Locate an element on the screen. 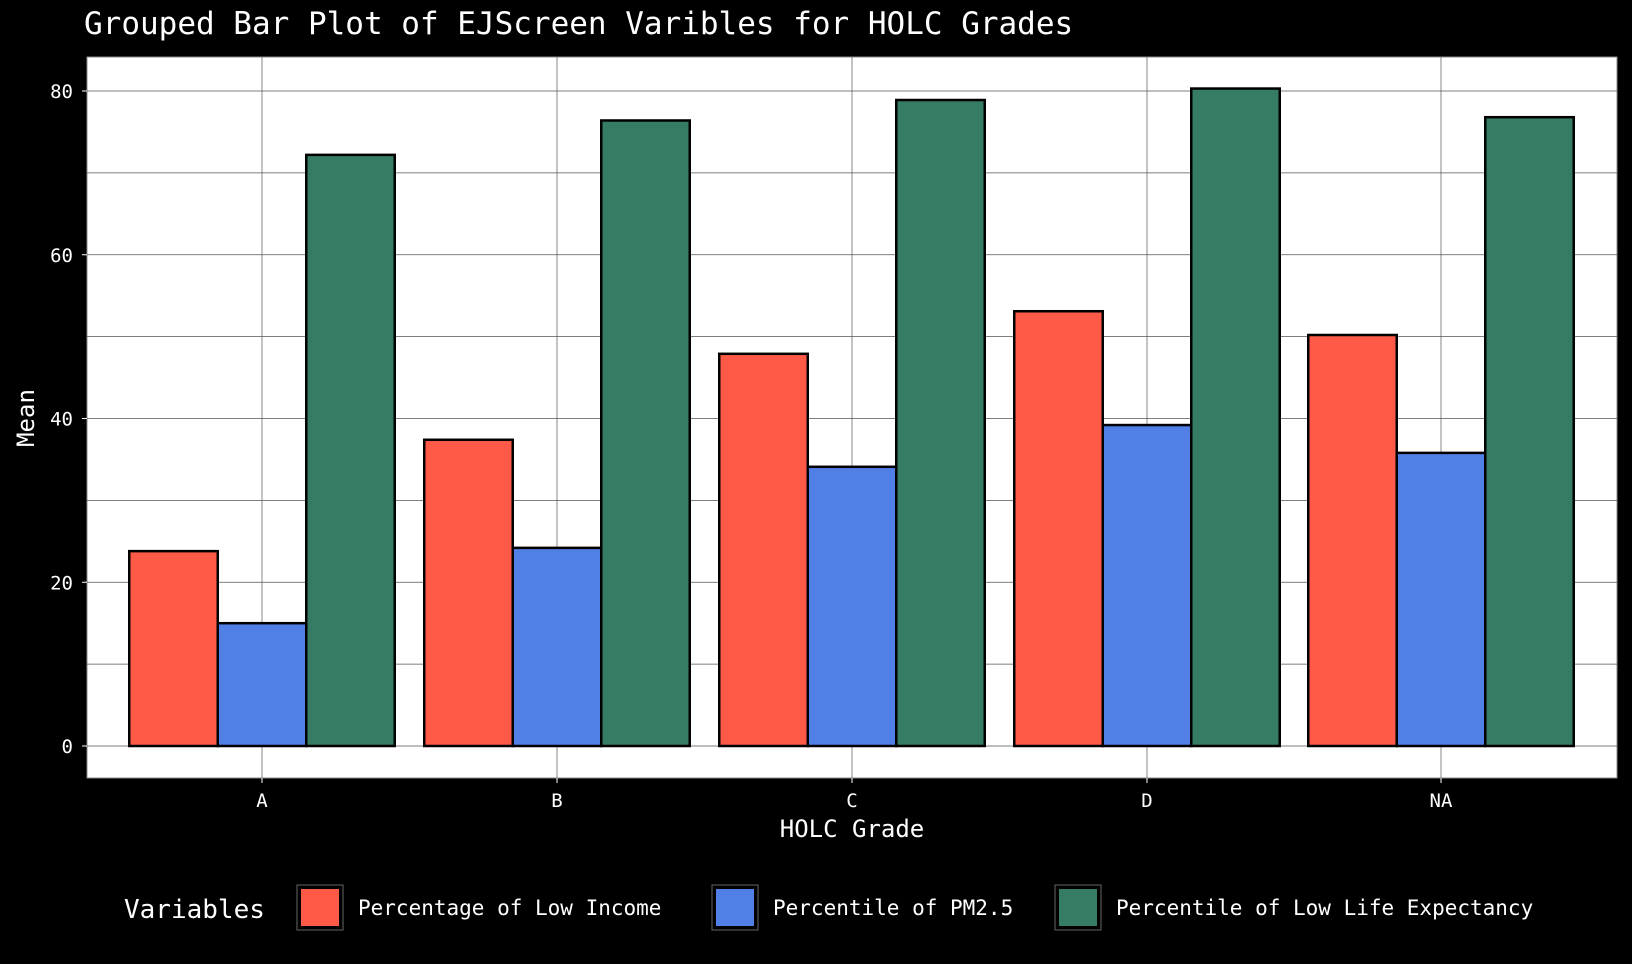 The width and height of the screenshot is (1632, 964). y-axis-ticks: 0 20 40 60 80 is located at coordinates (68, 419).